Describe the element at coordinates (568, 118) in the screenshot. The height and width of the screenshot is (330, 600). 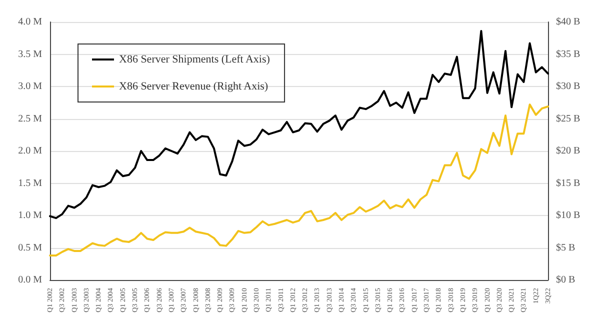
I see `y2-tick-label: $25 B` at that location.